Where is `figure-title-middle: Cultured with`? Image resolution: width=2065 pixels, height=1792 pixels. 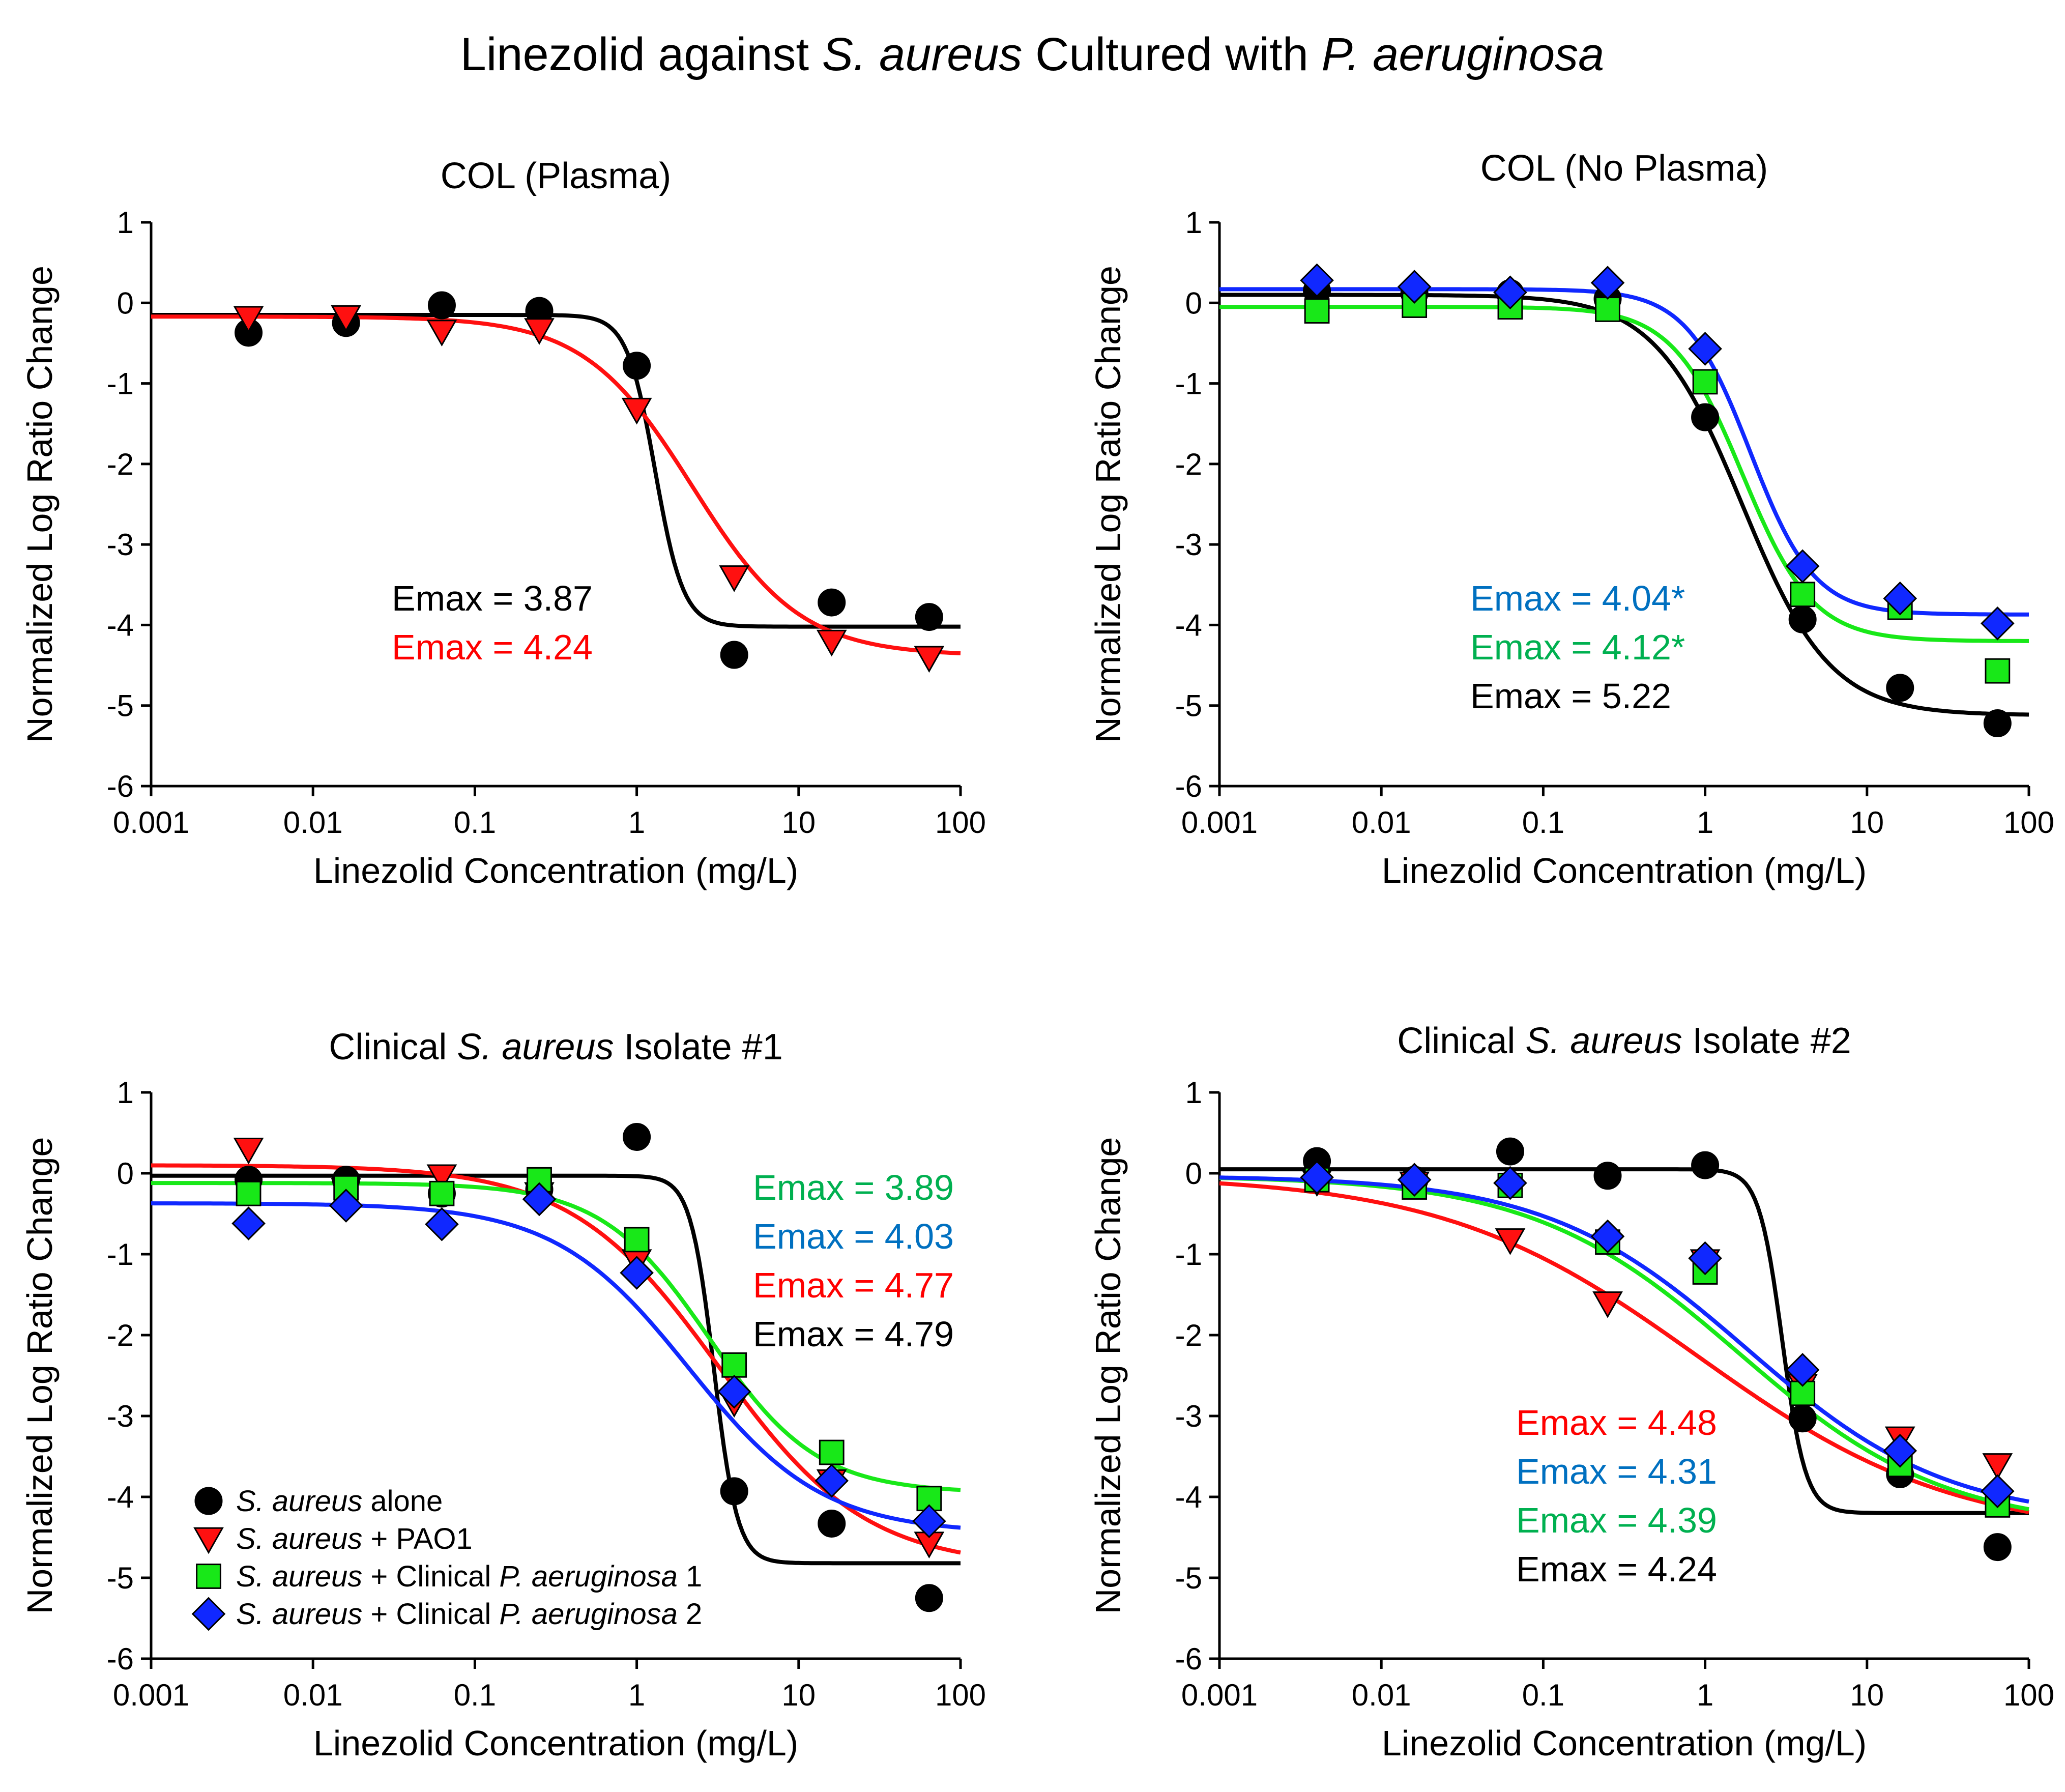
figure-title-middle: Cultured with is located at coordinates (1171, 54).